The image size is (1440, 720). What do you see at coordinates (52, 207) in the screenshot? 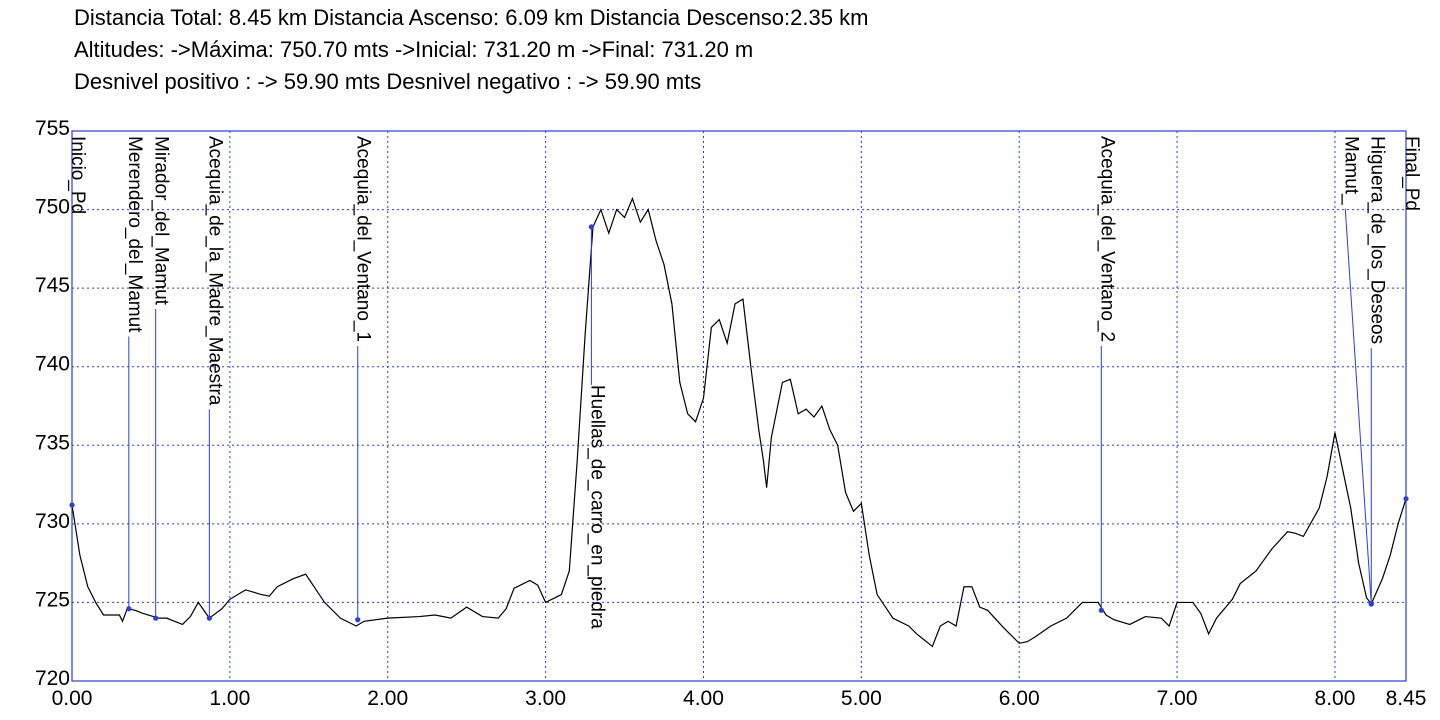
I see `y-tick-label: 750` at bounding box center [52, 207].